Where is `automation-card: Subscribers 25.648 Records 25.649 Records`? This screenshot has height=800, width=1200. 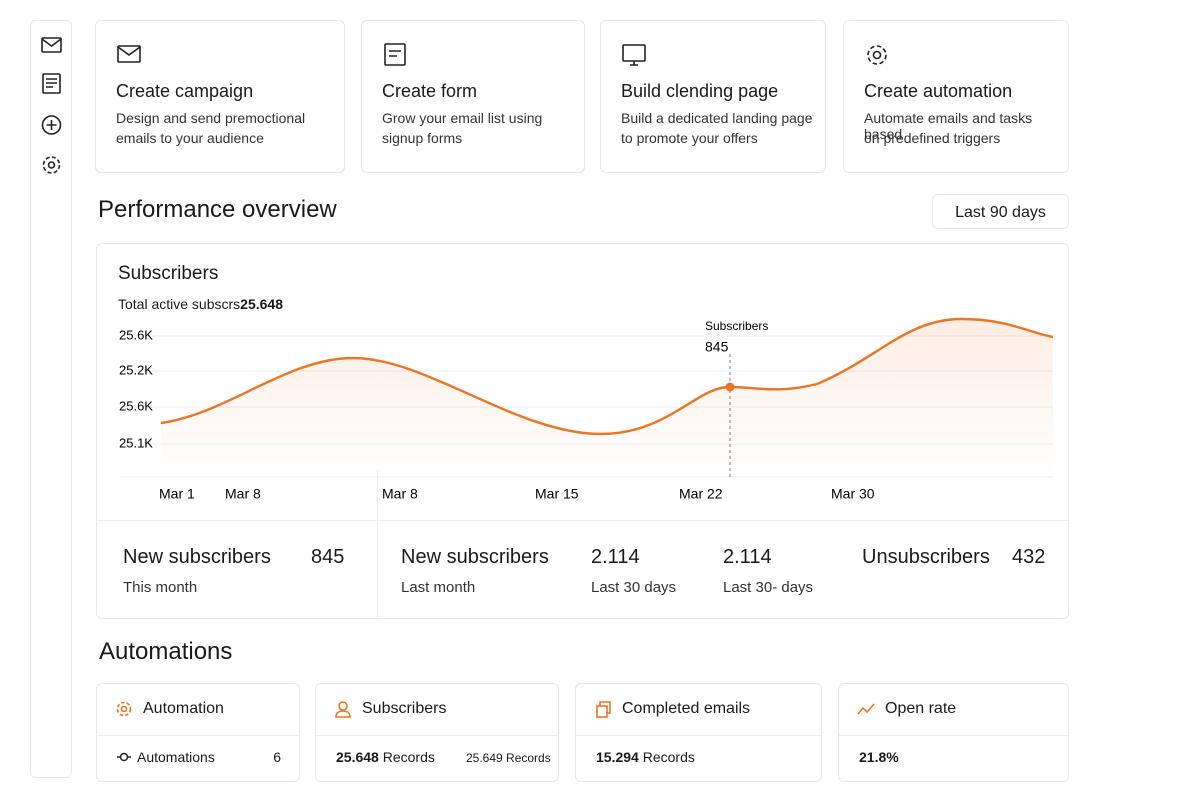
automation-card: Subscribers 25.648 Records 25.649 Records is located at coordinates (437, 732).